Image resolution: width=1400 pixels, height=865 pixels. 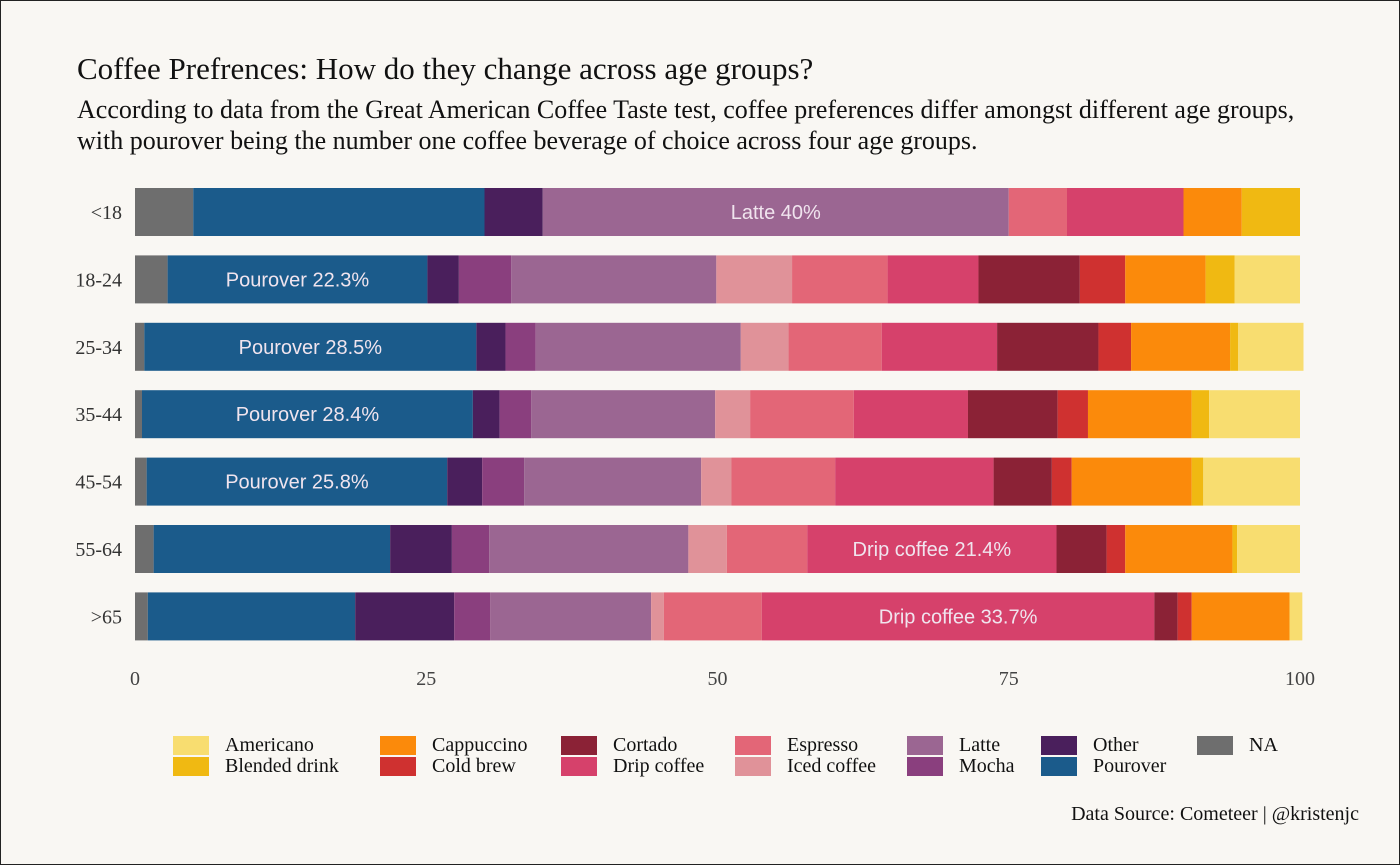 I want to click on y-tick-label: >65, so click(x=106, y=617).